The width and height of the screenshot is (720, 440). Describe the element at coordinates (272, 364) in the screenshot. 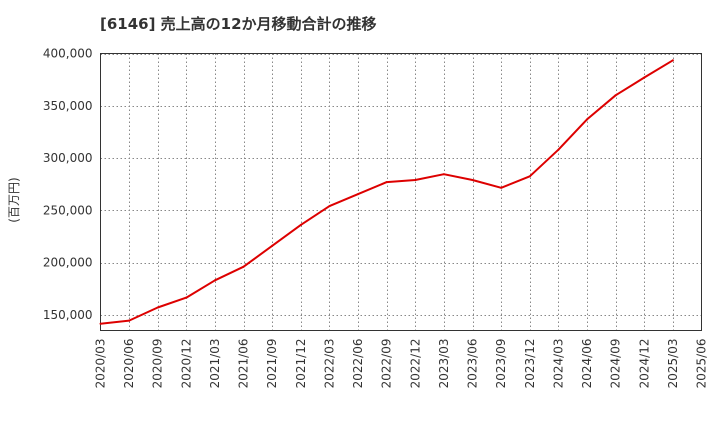

I see `x-tick-label: 2021/09` at that location.